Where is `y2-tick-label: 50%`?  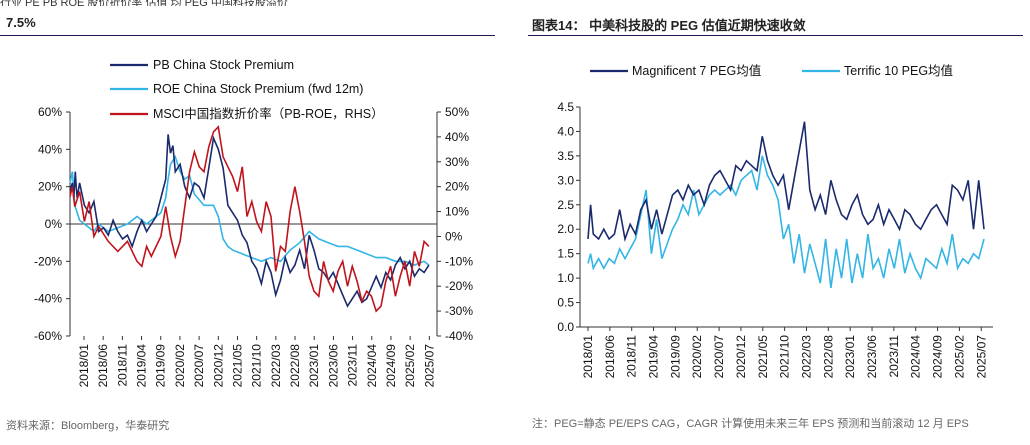
y2-tick-label: 50% is located at coordinates (457, 112).